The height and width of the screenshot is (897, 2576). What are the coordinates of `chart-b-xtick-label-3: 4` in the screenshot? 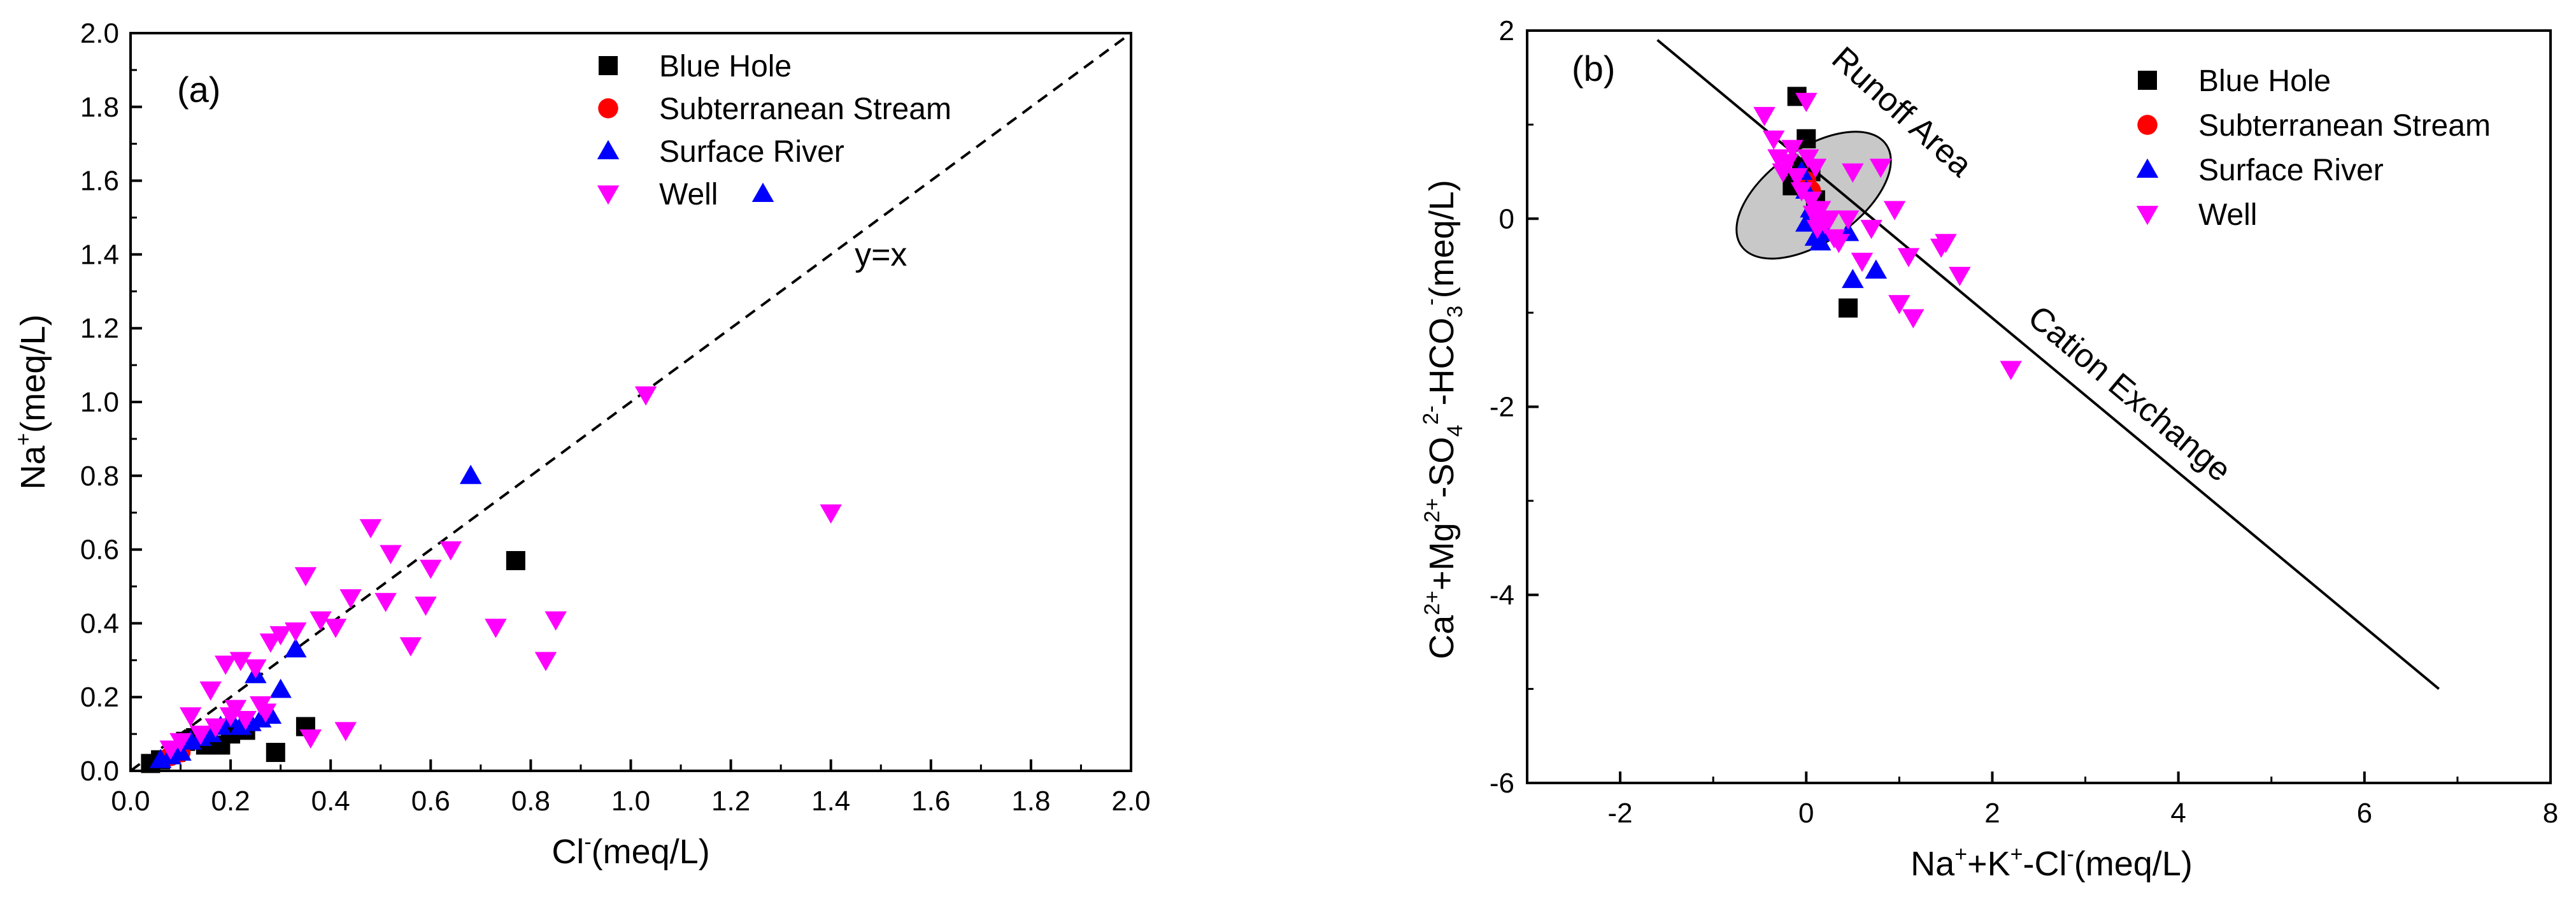 It's located at (2178, 813).